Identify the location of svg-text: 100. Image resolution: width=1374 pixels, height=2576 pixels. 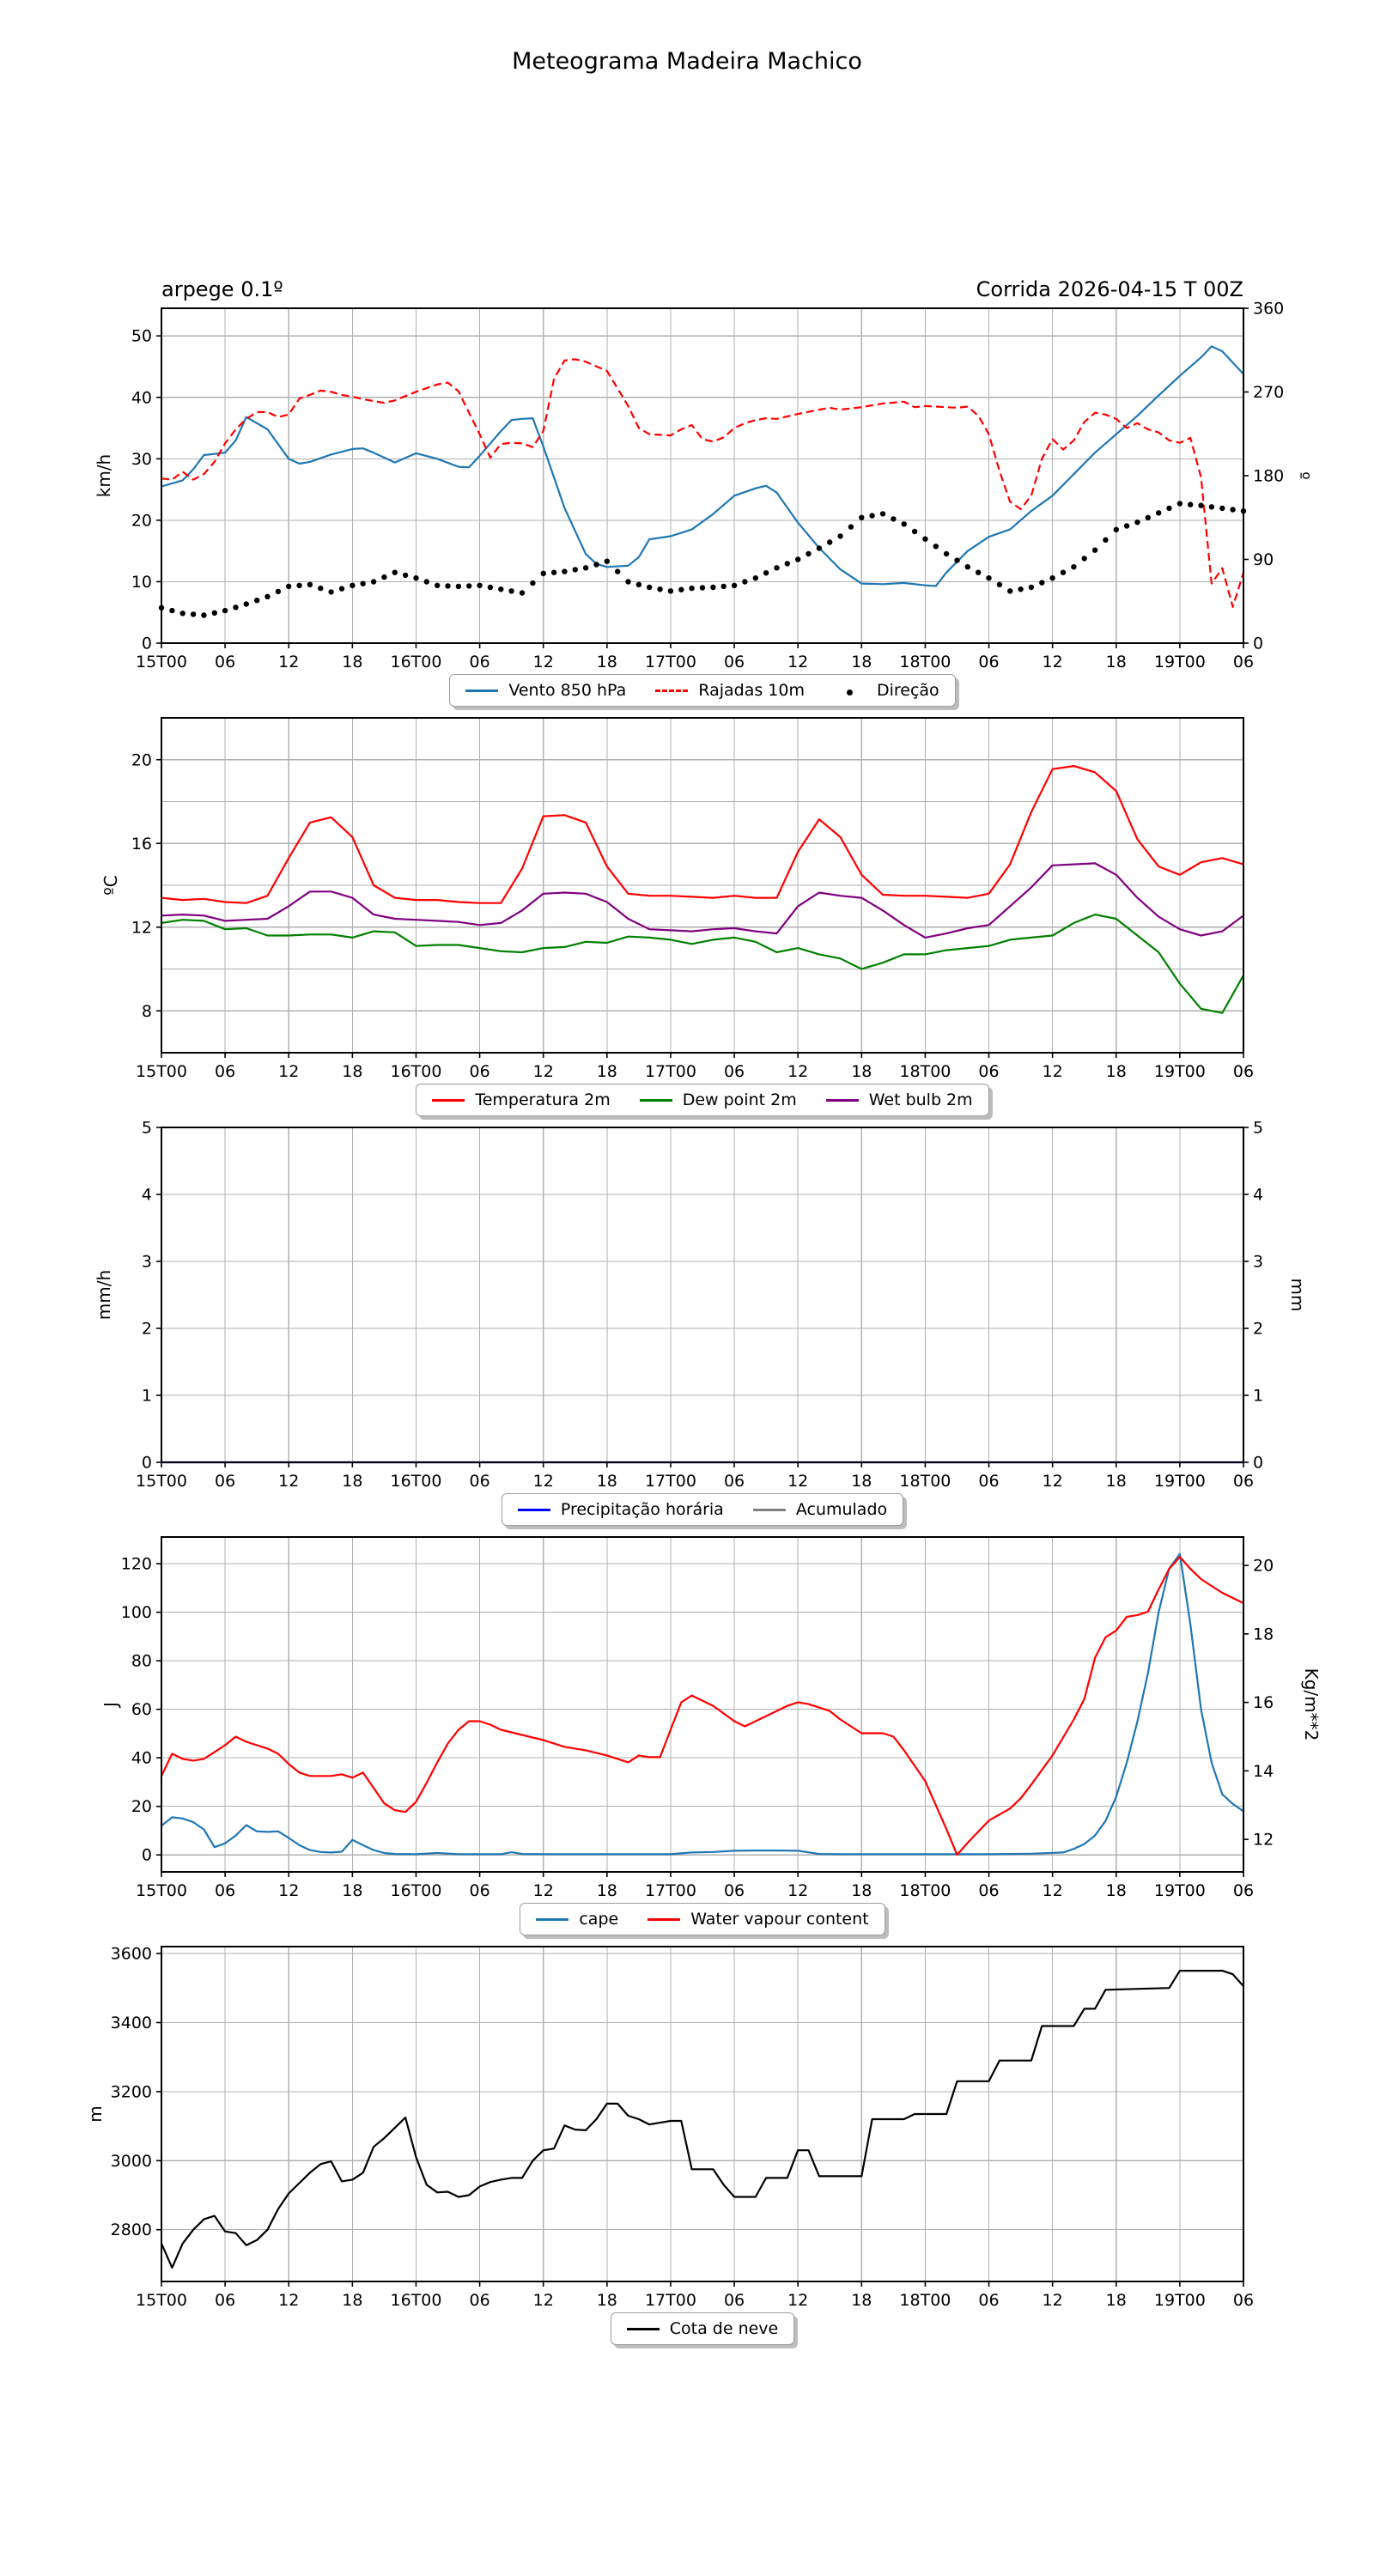
(136, 1612).